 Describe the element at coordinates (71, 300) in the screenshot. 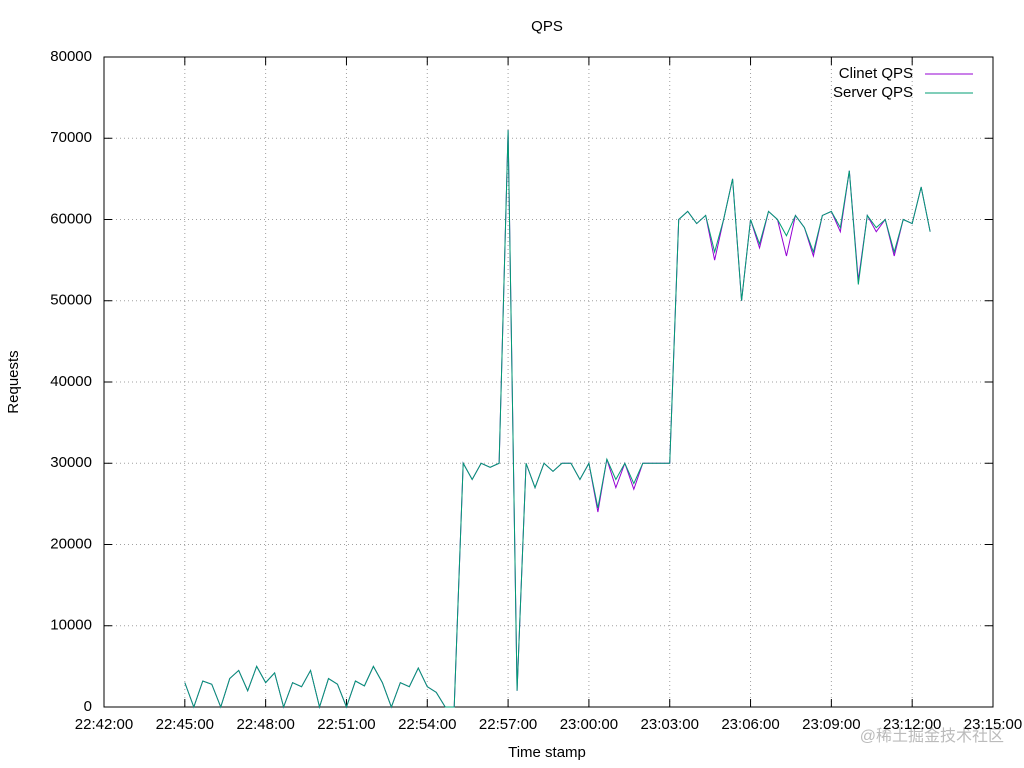

I see `y-tick-label: 50000` at that location.